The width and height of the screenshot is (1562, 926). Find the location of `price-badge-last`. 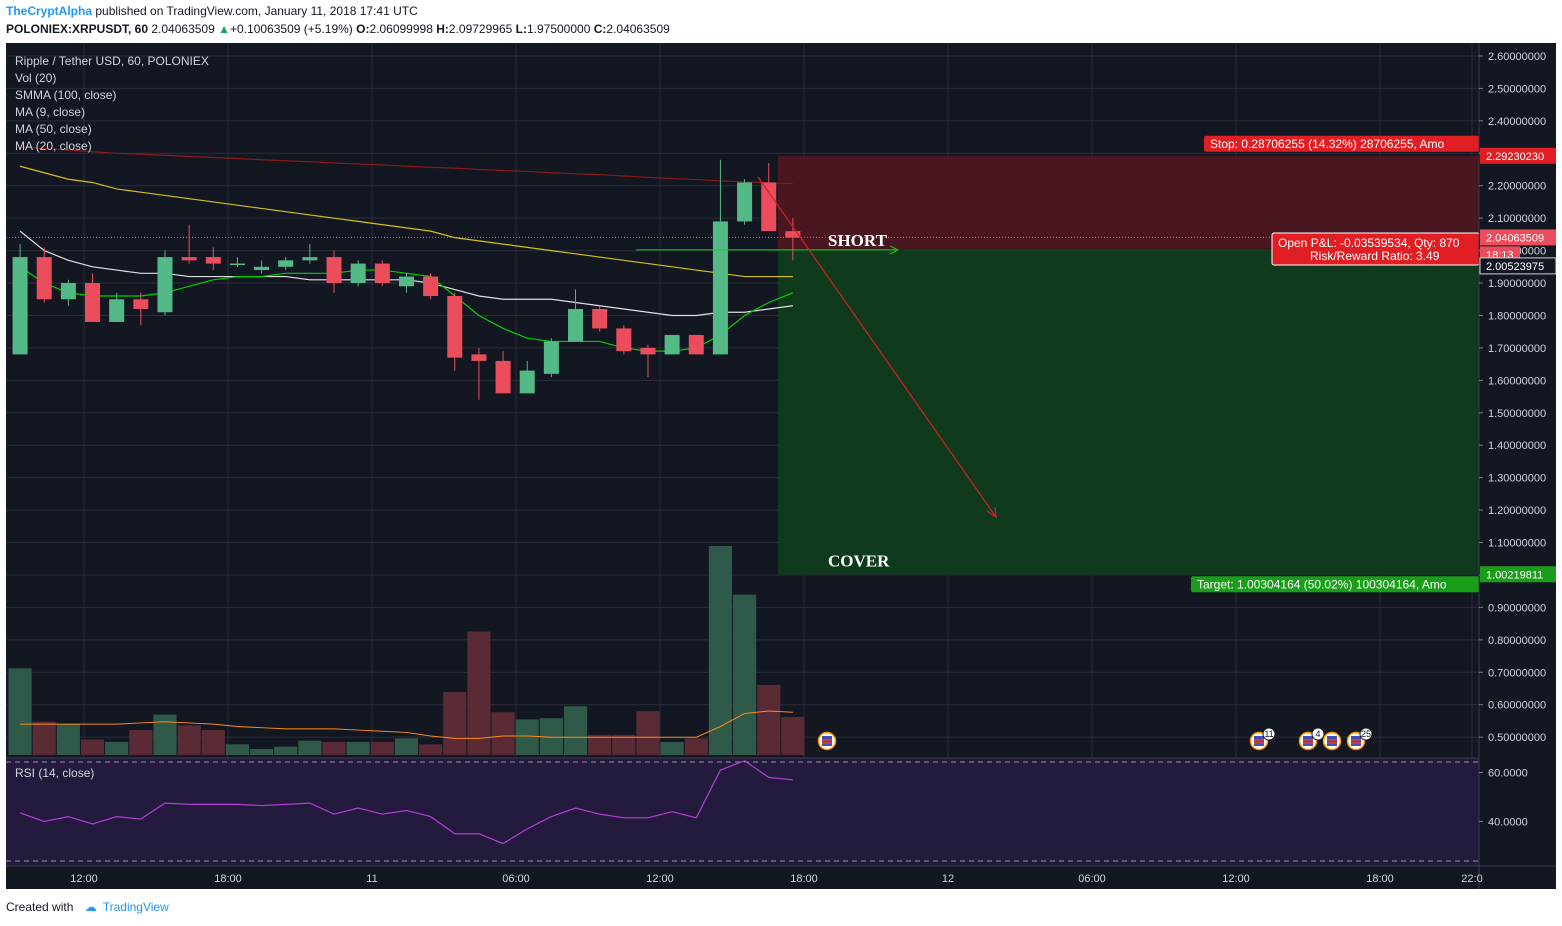

price-badge-last is located at coordinates (1518, 237).